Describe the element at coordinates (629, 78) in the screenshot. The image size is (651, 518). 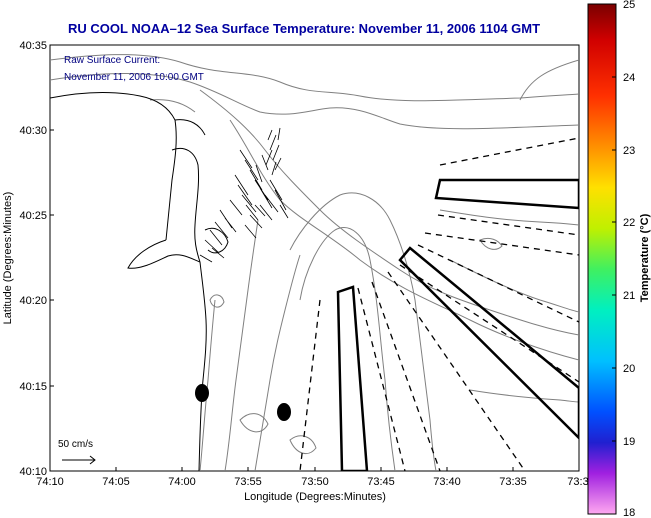
I see `colorbar-tick-label: 24` at that location.